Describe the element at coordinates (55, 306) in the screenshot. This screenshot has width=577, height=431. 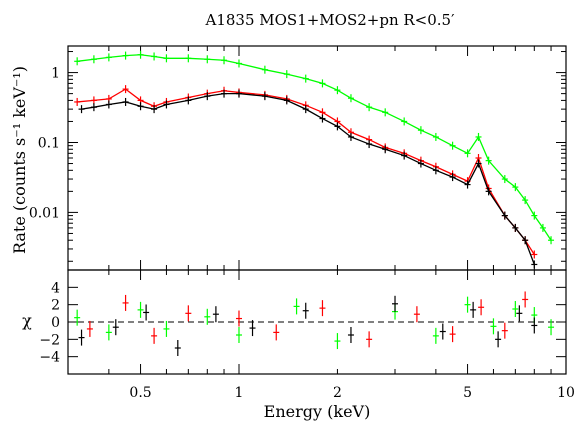
I see `chi-tick-label: 2` at that location.